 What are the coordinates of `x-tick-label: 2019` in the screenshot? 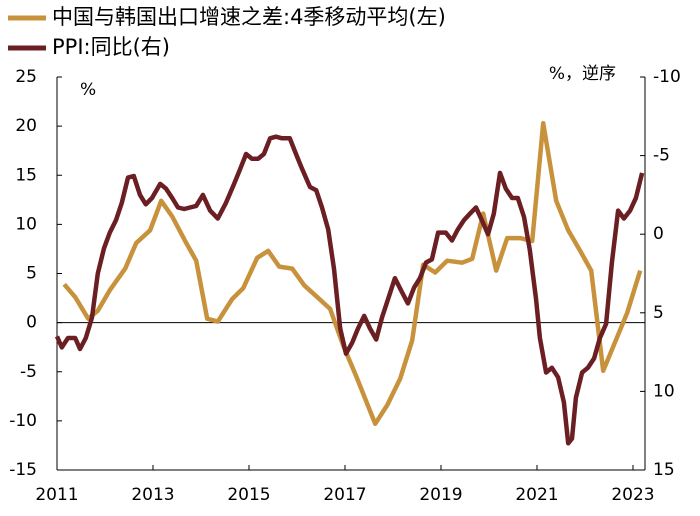 It's located at (440, 495).